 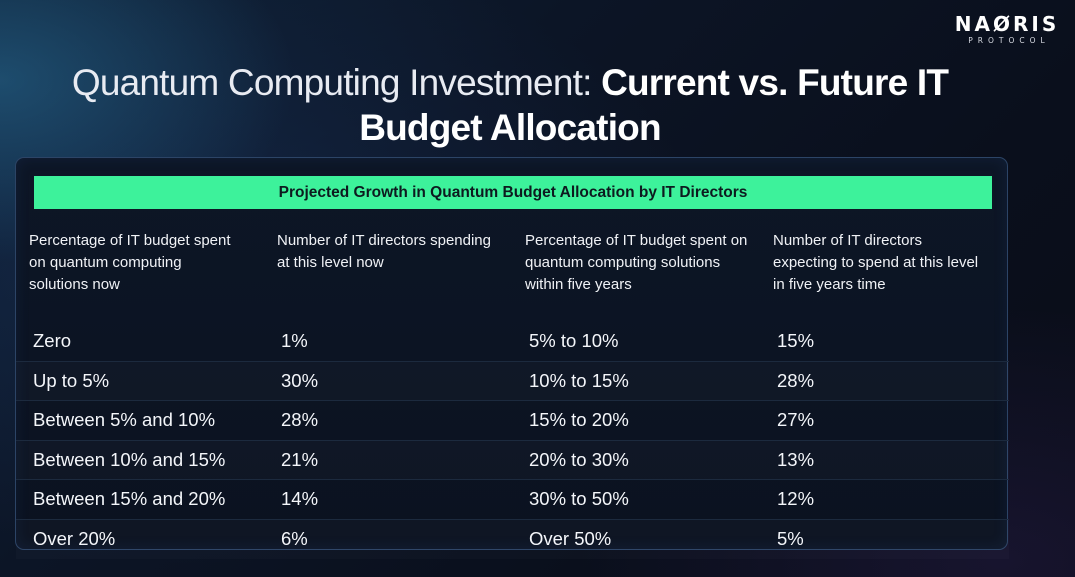 I want to click on cell-current-directors: 1%, so click(x=294, y=340).